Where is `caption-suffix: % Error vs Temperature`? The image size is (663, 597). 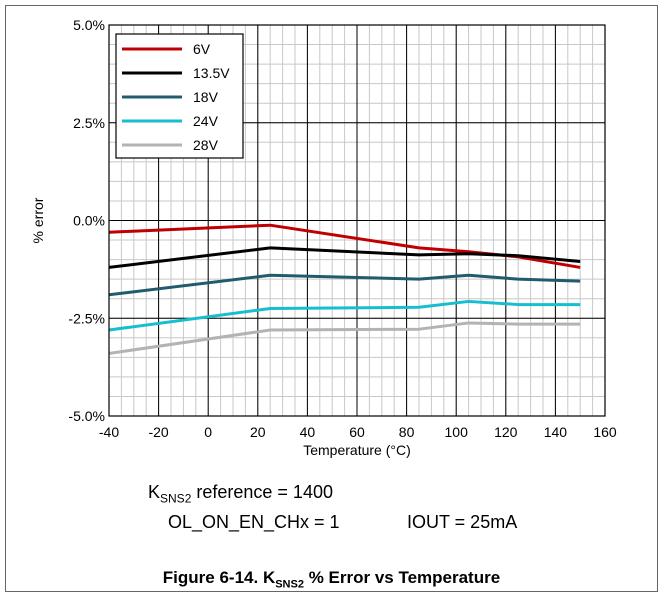
caption-suffix: % Error vs Temperature is located at coordinates (402, 577).